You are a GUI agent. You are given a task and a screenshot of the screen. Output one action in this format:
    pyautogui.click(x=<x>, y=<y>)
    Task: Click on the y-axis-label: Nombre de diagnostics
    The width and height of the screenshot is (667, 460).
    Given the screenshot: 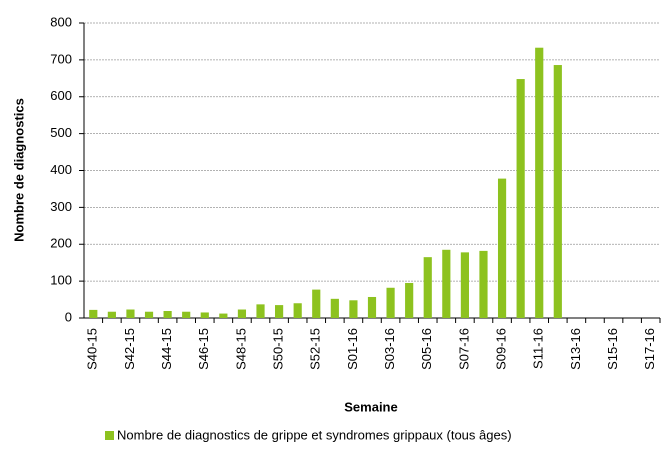 What is the action you would take?
    pyautogui.click(x=18, y=170)
    